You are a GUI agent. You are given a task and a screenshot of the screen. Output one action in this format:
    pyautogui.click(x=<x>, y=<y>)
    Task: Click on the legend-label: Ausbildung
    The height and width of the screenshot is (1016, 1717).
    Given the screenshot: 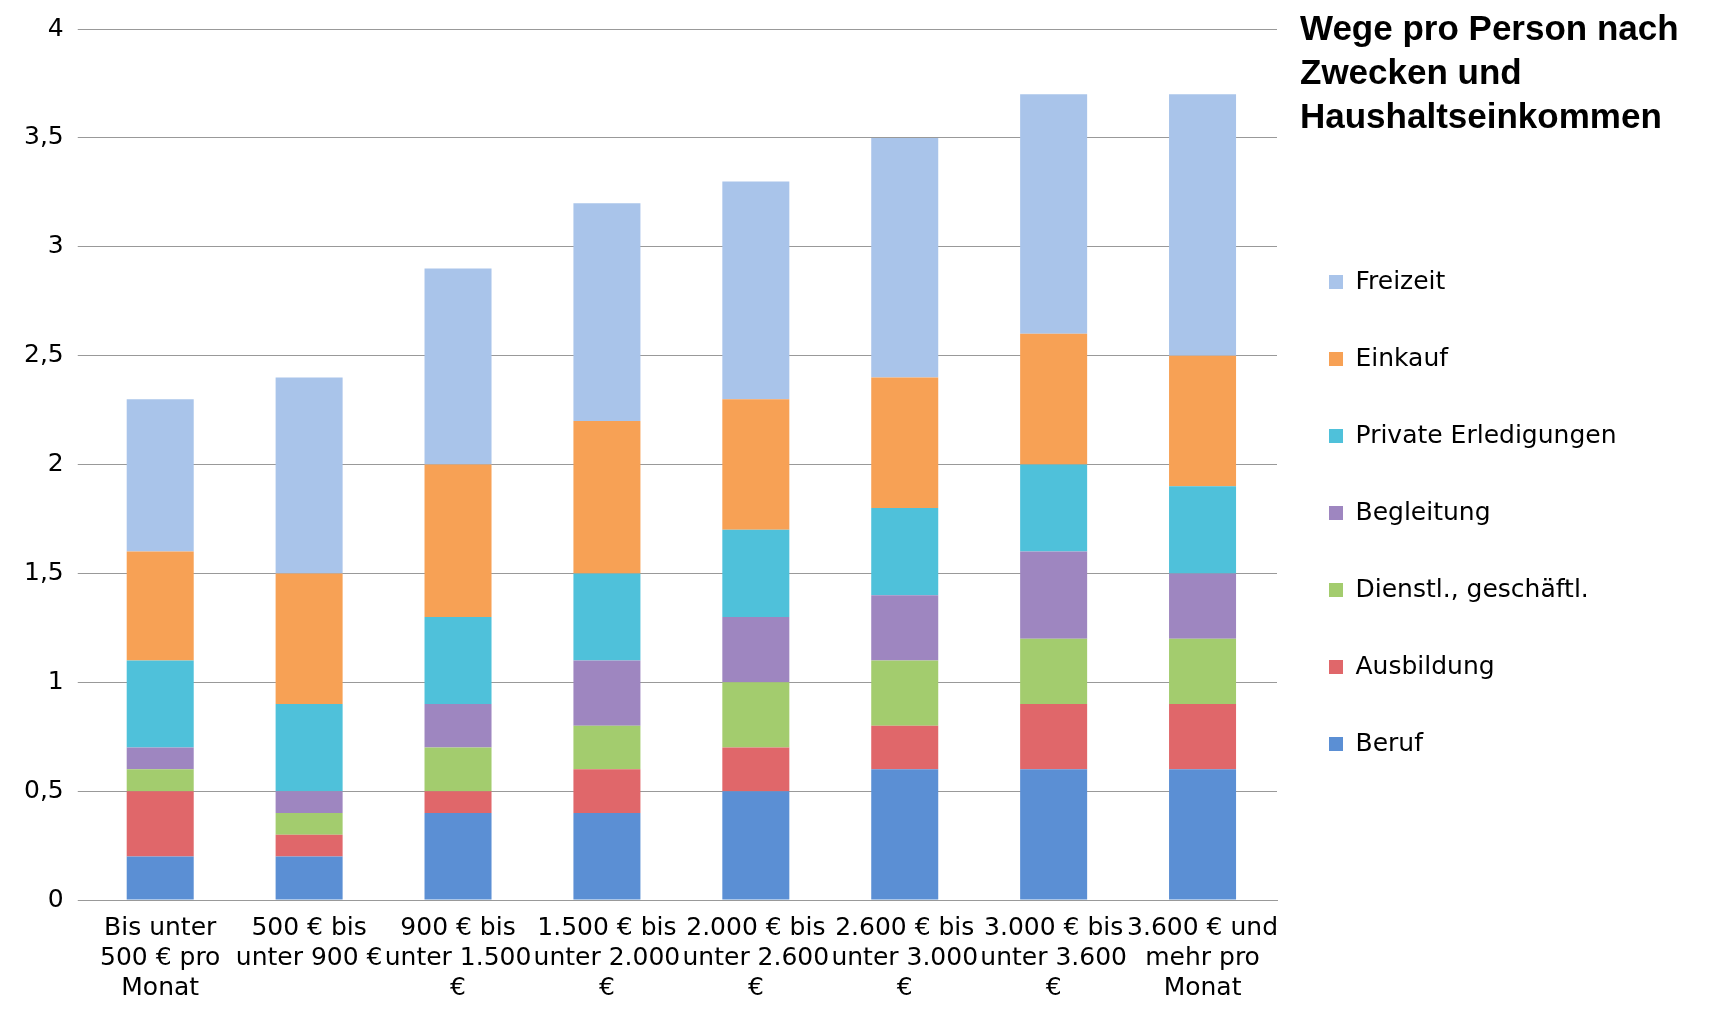 What is the action you would take?
    pyautogui.click(x=1425, y=665)
    